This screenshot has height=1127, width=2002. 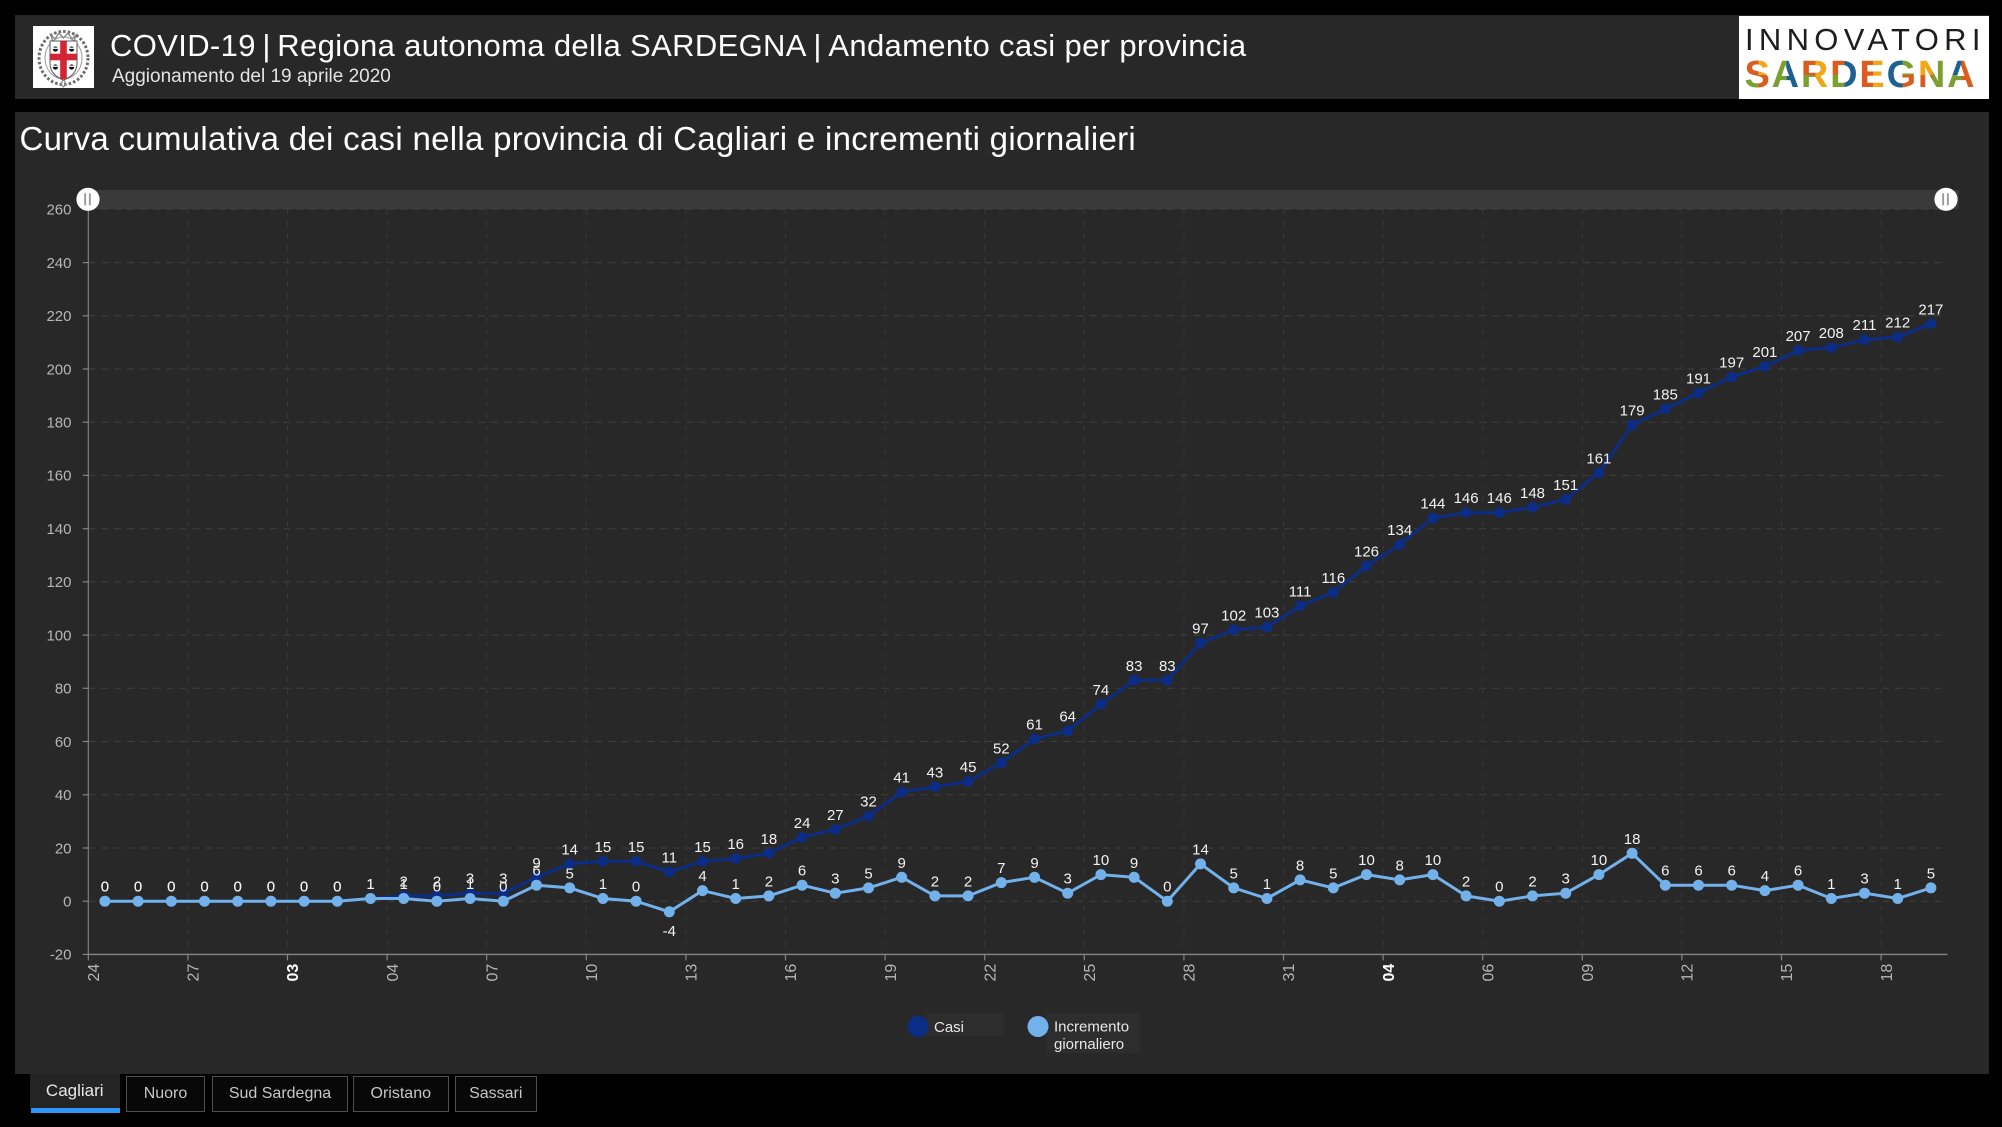 I want to click on svg-text: 97, so click(x=1200, y=629).